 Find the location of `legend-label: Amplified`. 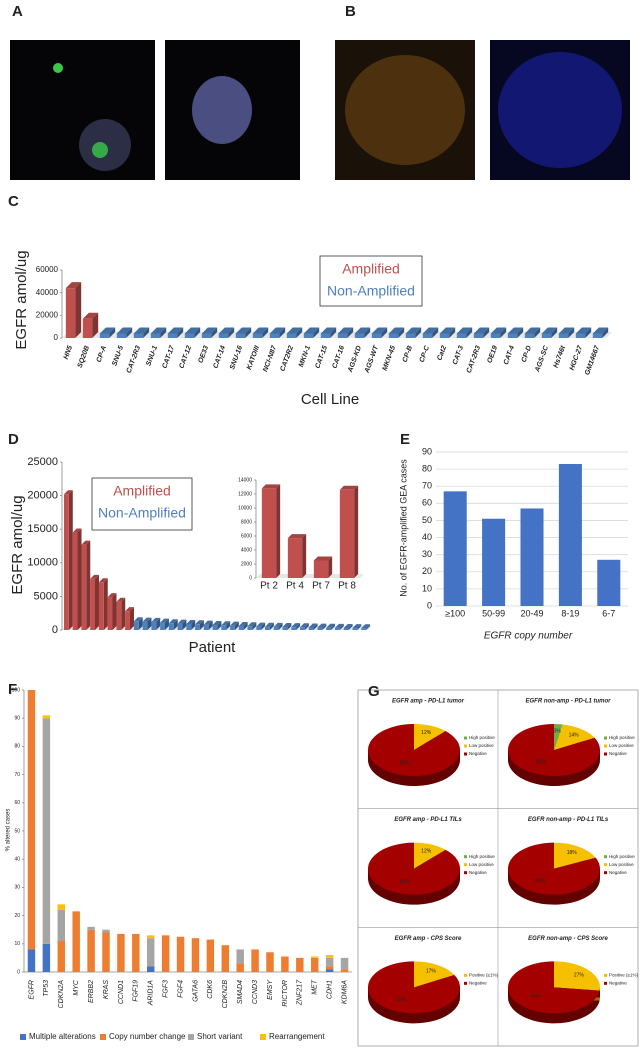

legend-label: Amplified is located at coordinates (371, 269).